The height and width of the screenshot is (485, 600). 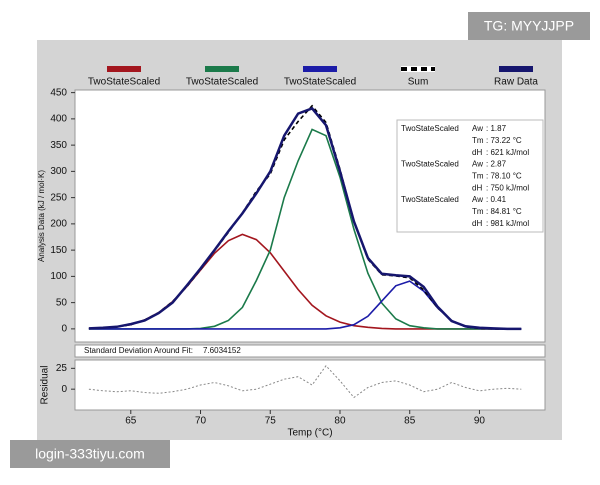 What do you see at coordinates (62, 302) in the screenshot?
I see `y-tick-label: 50` at bounding box center [62, 302].